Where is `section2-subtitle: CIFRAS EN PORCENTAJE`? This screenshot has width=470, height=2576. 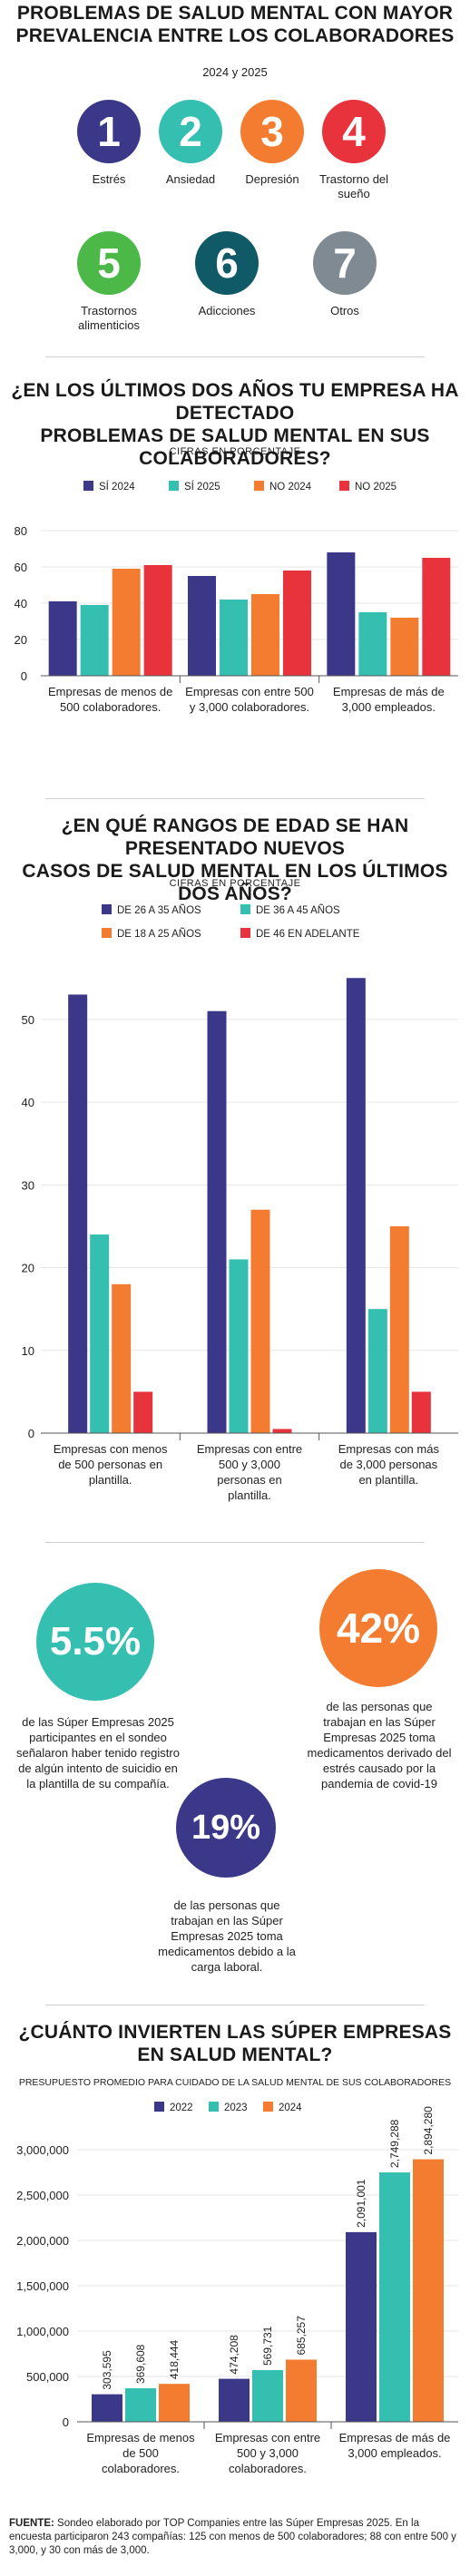
section2-subtitle: CIFRAS EN PORCENTAJE is located at coordinates (235, 451).